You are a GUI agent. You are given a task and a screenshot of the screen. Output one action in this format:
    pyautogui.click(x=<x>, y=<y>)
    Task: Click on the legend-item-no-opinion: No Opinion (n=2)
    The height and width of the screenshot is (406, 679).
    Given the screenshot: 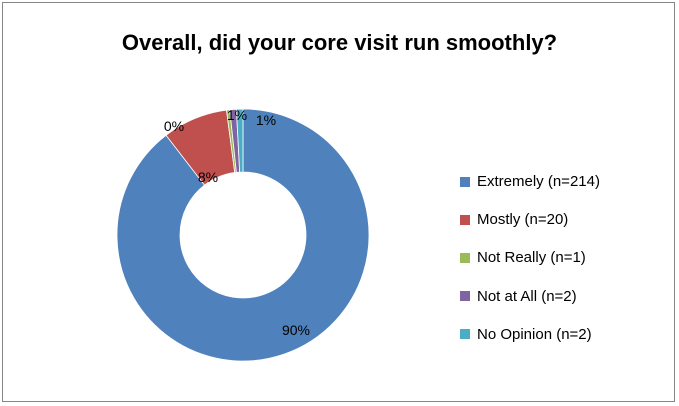 What is the action you would take?
    pyautogui.click(x=530, y=334)
    